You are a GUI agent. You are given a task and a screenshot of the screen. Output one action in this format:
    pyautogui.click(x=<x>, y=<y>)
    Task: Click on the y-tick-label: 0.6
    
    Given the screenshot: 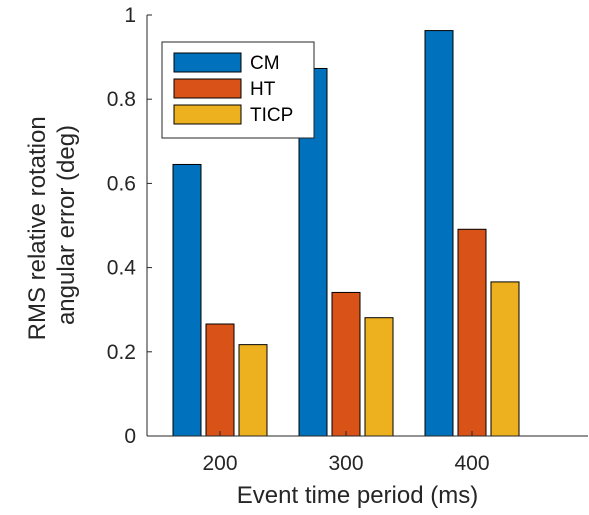 What is the action you would take?
    pyautogui.click(x=121, y=183)
    